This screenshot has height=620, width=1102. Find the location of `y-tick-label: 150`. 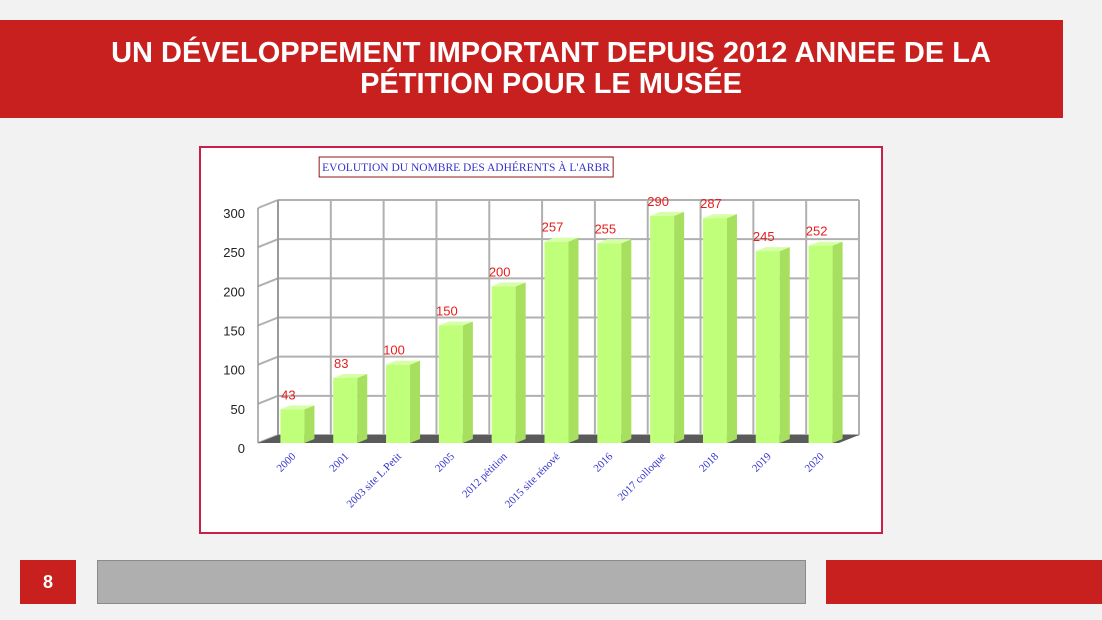

y-tick-label: 150 is located at coordinates (234, 331).